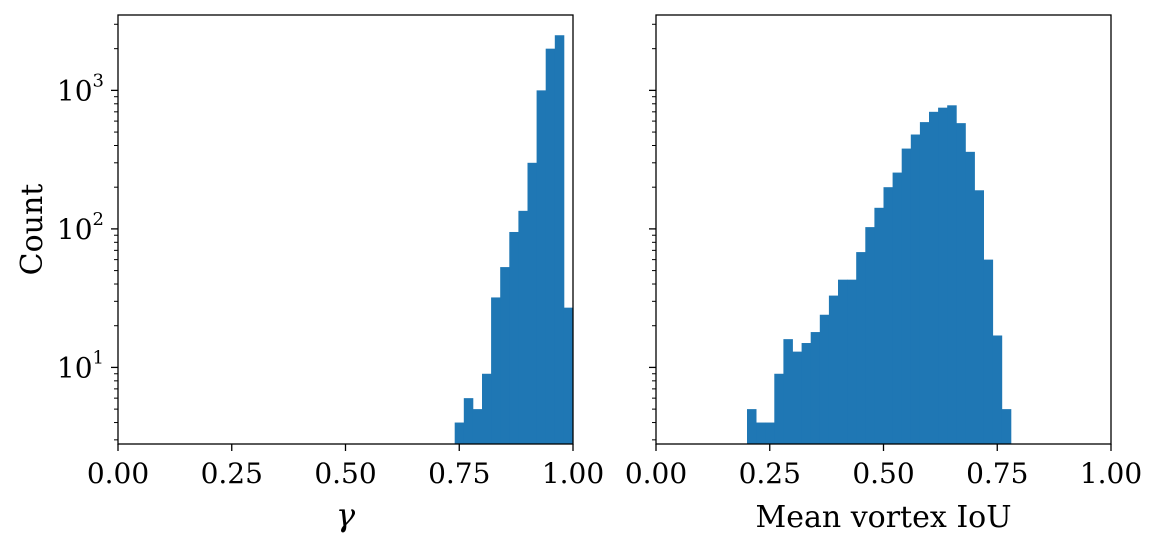  Describe the element at coordinates (80, 227) in the screenshot. I see `y-tick-label: 10²` at that location.